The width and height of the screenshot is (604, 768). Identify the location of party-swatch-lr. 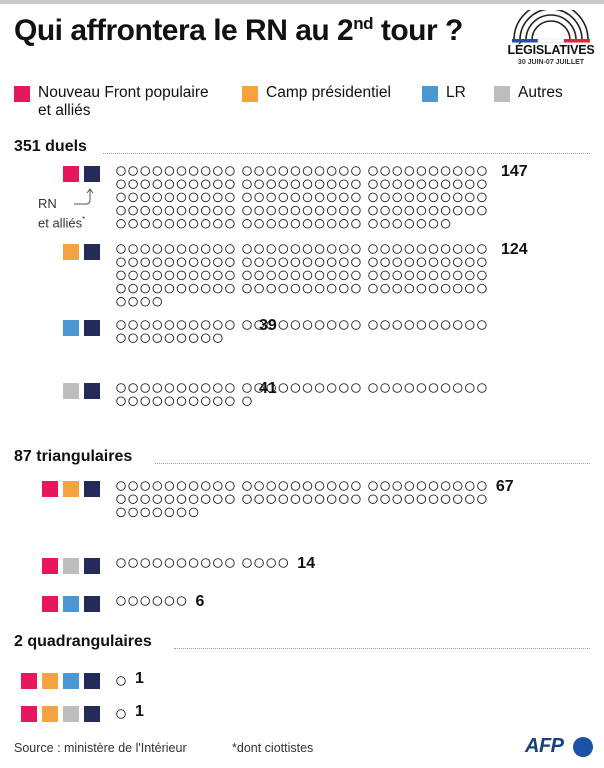
(71, 604).